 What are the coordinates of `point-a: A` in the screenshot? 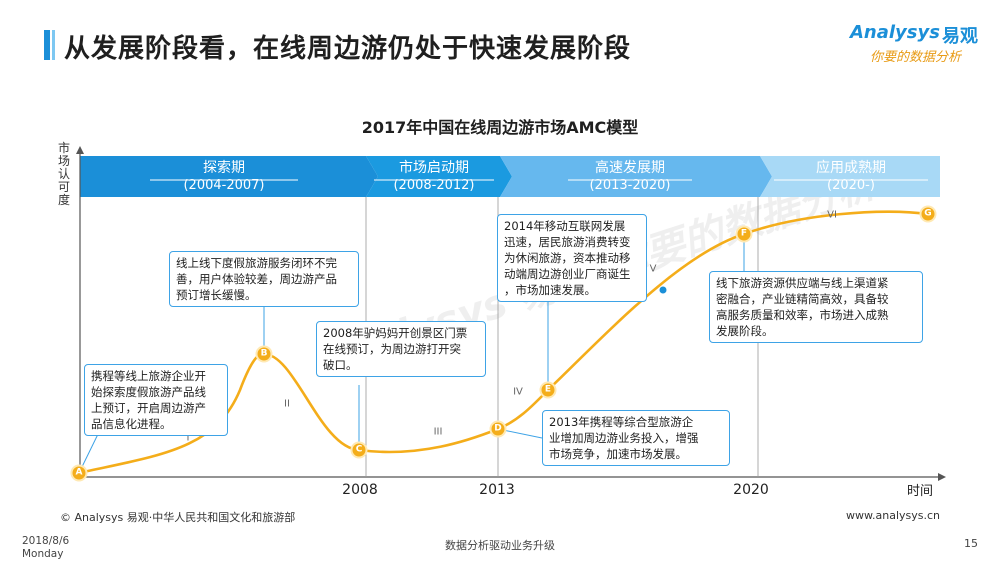 It's located at (79, 473).